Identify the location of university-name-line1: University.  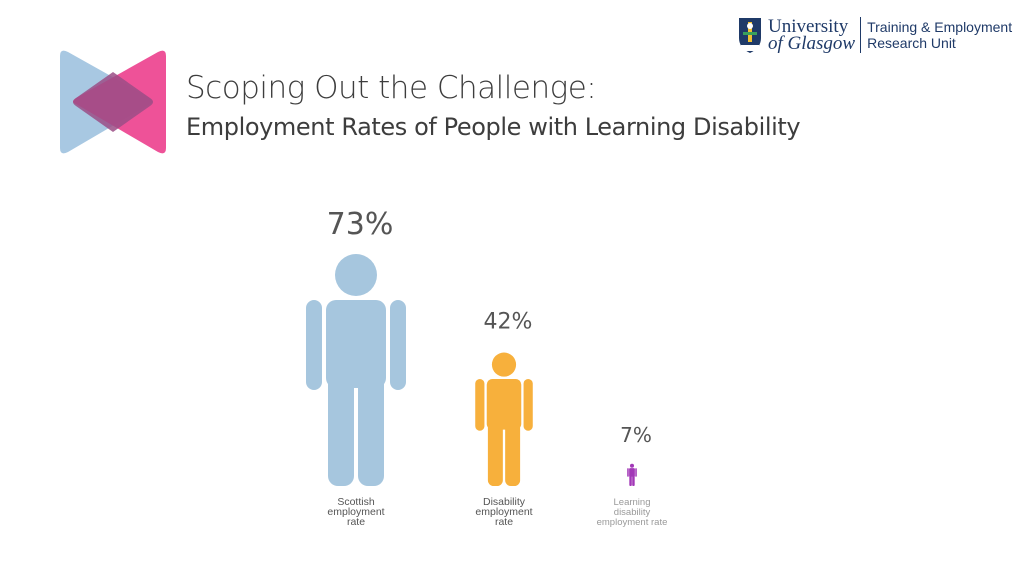
(808, 26).